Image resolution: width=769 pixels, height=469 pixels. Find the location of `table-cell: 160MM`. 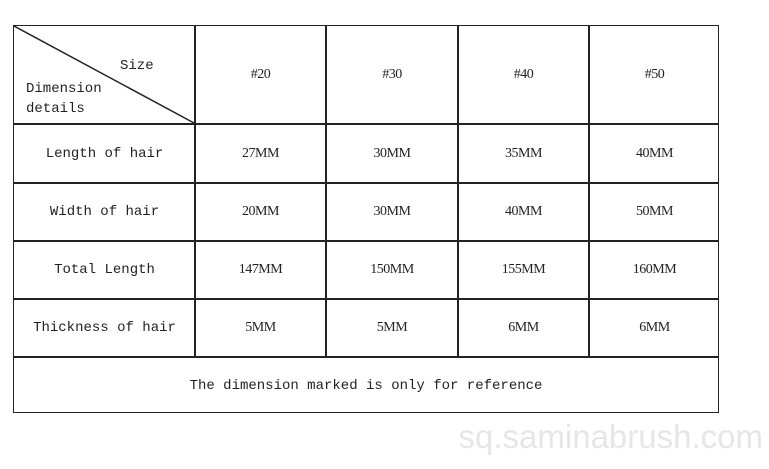

table-cell: 160MM is located at coordinates (654, 269).